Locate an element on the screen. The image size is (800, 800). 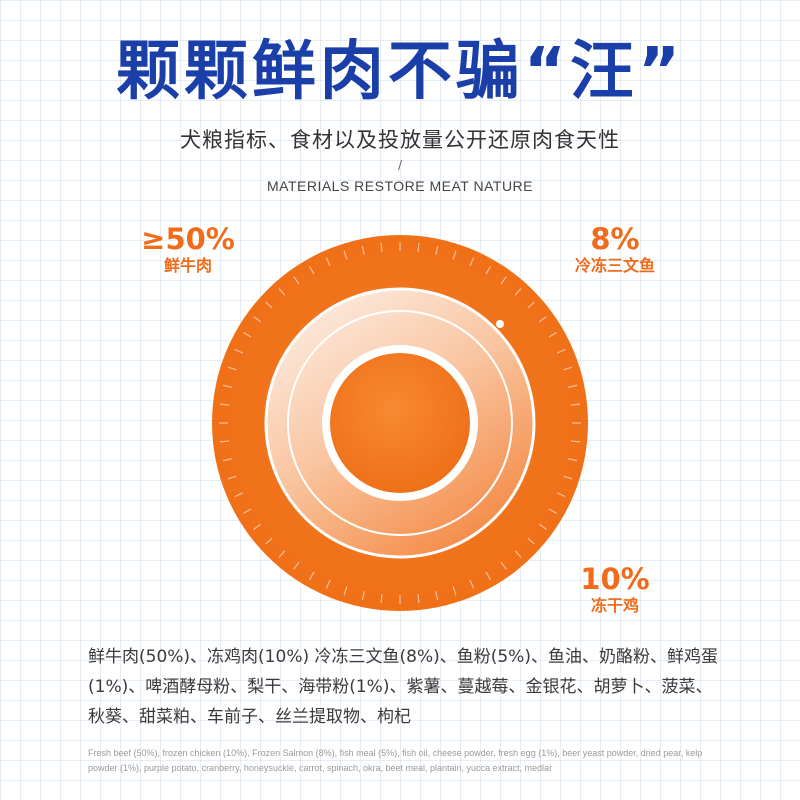
inner-orbit is located at coordinates (400, 423).